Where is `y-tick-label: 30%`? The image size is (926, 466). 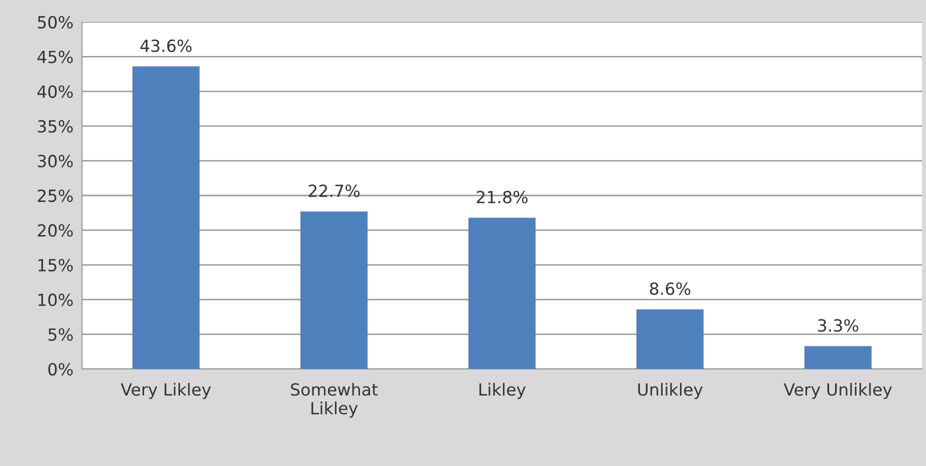
y-tick-label: 30% is located at coordinates (55, 161).